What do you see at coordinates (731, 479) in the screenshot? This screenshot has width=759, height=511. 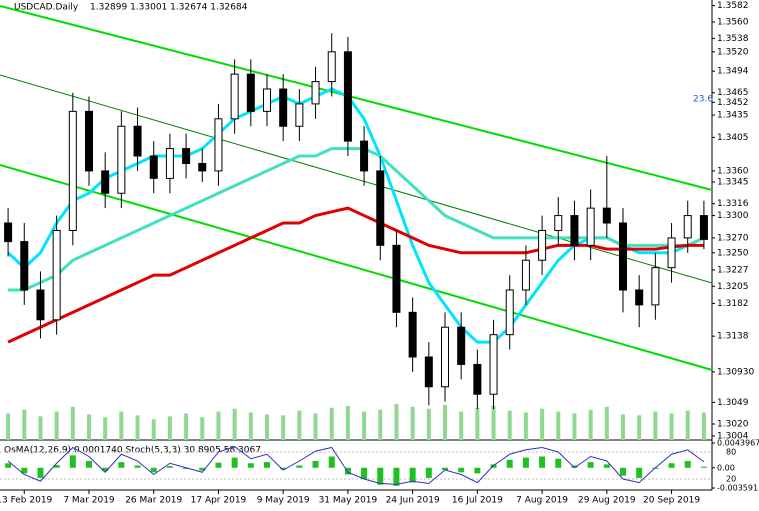 I see `stoch-tick-label: 20` at bounding box center [731, 479].